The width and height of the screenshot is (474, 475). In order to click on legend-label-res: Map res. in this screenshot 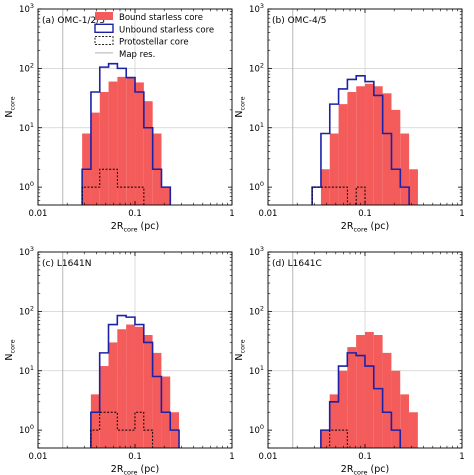, I will do `click(137, 55)`.